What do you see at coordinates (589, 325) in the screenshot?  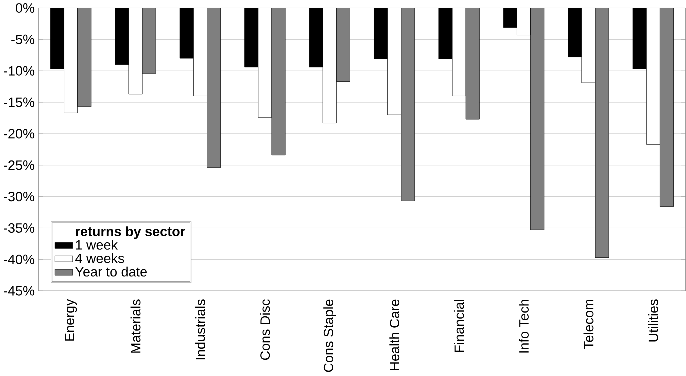 I see `x-tick-label: Telecom` at bounding box center [589, 325].